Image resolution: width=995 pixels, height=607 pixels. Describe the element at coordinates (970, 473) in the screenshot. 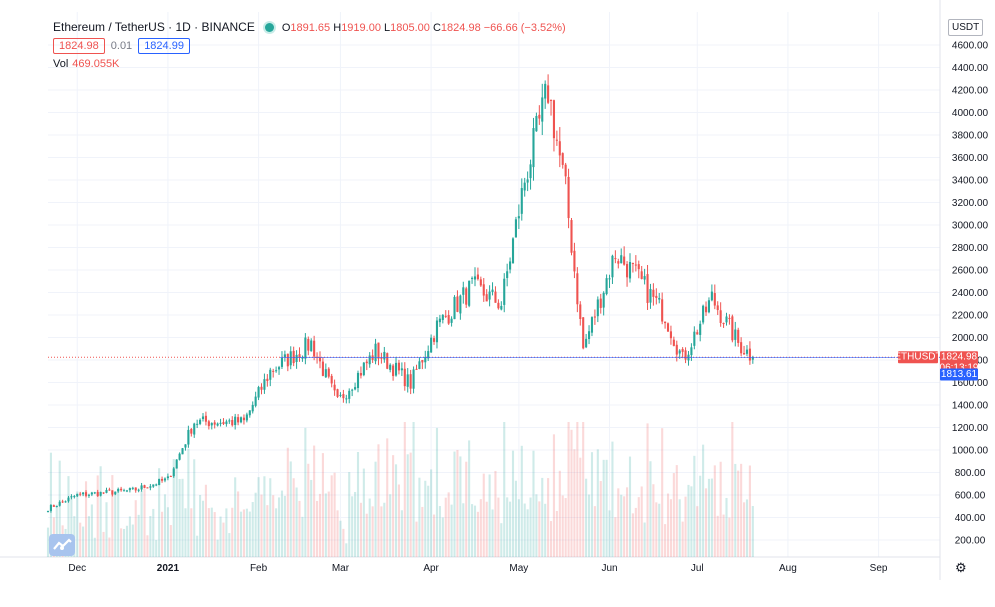

I see `price-tick-label: 800.00` at that location.